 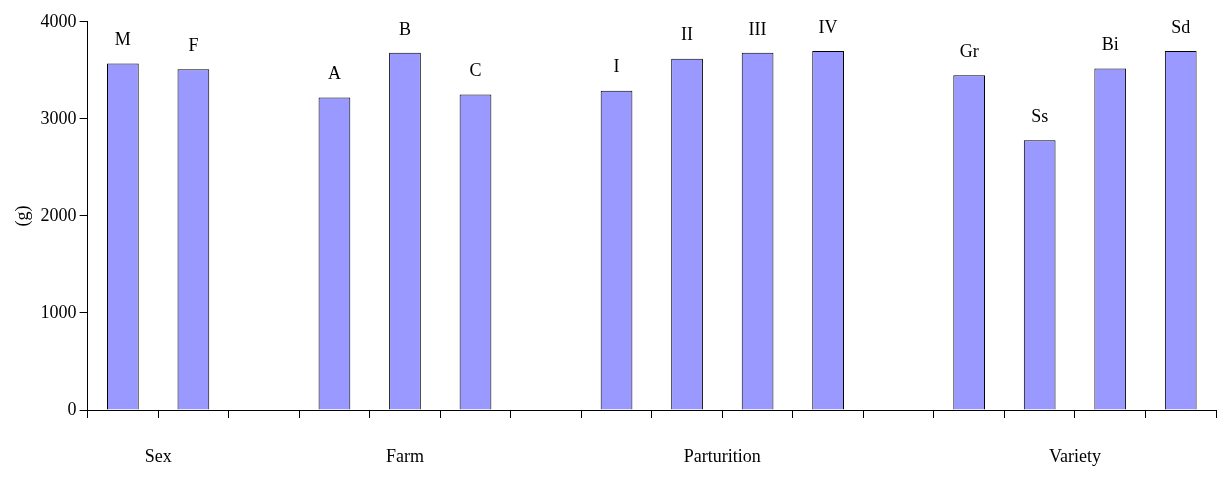 What do you see at coordinates (722, 455) in the screenshot?
I see `text: Parturition` at bounding box center [722, 455].